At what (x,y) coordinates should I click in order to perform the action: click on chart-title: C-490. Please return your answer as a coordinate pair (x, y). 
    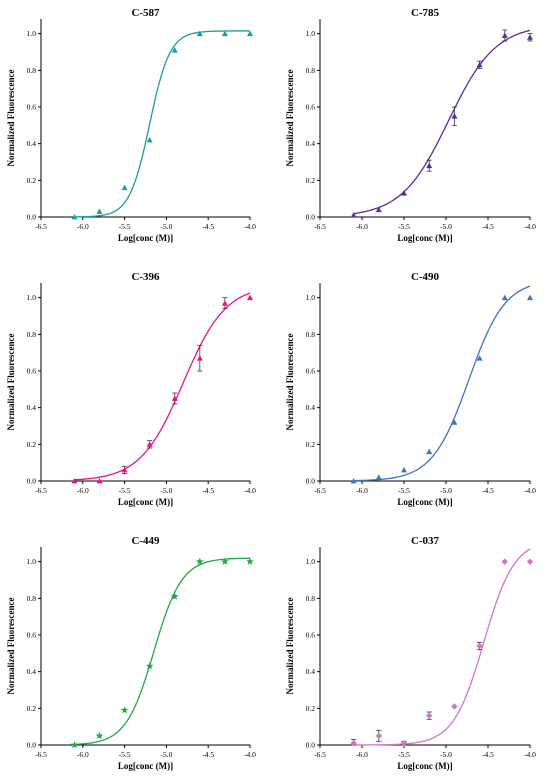
    Looking at the image, I should click on (425, 277).